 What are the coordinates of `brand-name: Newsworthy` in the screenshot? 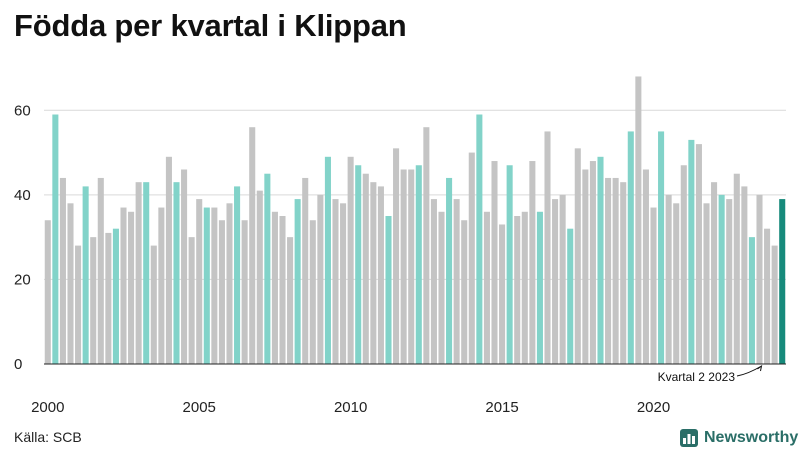 It's located at (751, 437).